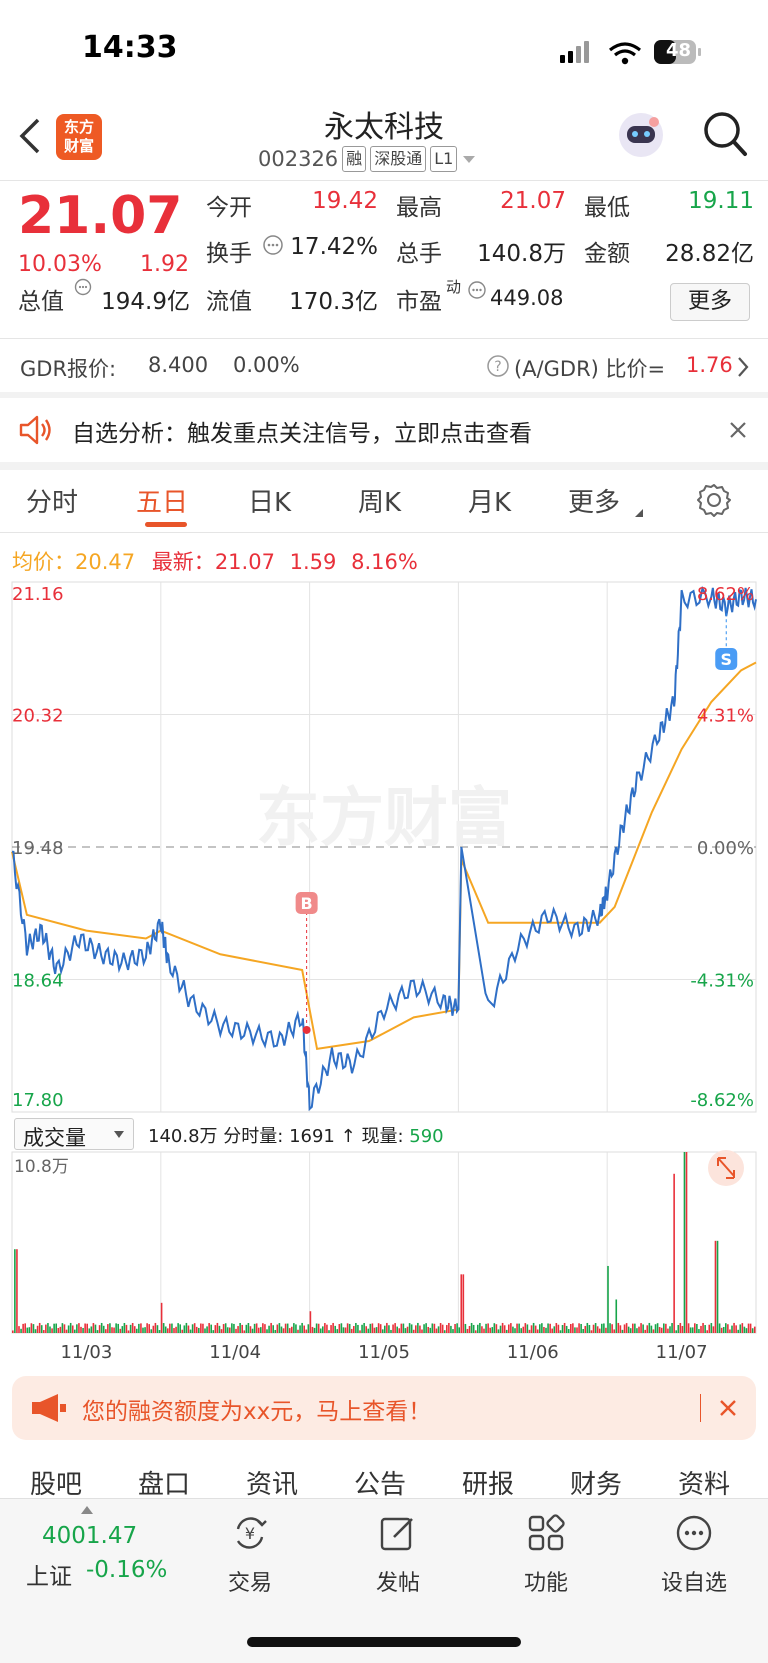 The height and width of the screenshot is (1663, 768). Describe the element at coordinates (546, 1555) in the screenshot. I see `functions-button: 功能` at that location.